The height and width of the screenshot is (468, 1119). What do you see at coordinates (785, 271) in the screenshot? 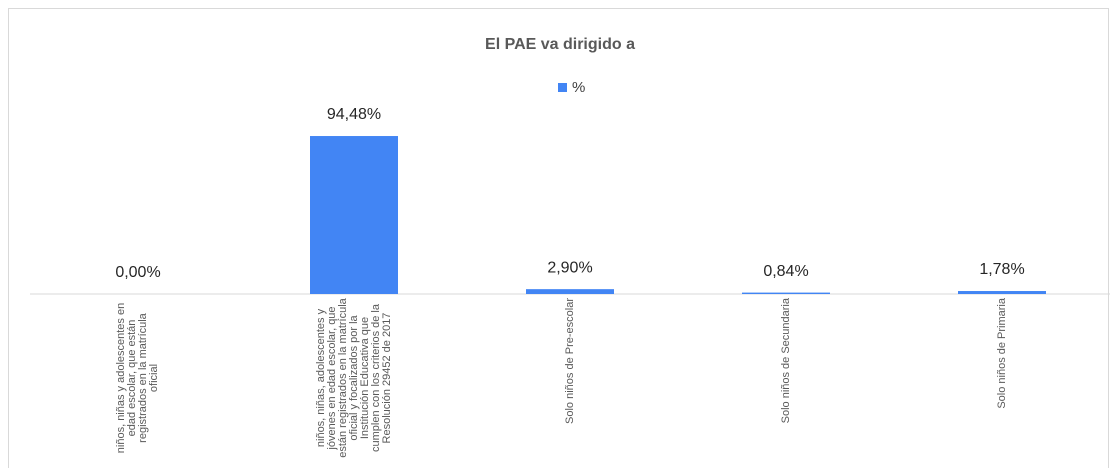
I see `data-label: 0,84%` at bounding box center [785, 271].